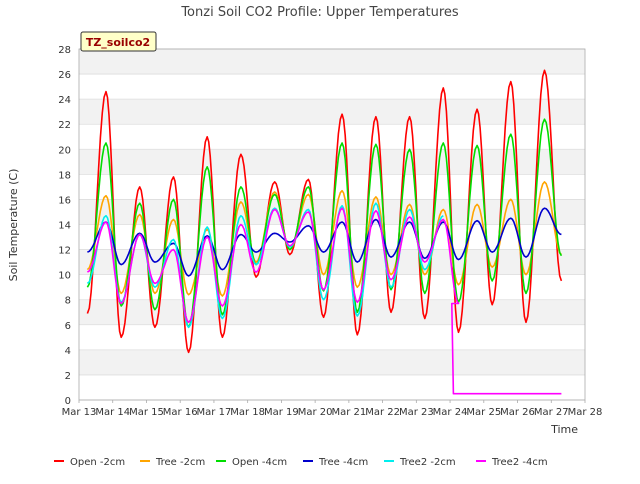  I want to click on legend-item: Open -4cm, so click(251, 462).